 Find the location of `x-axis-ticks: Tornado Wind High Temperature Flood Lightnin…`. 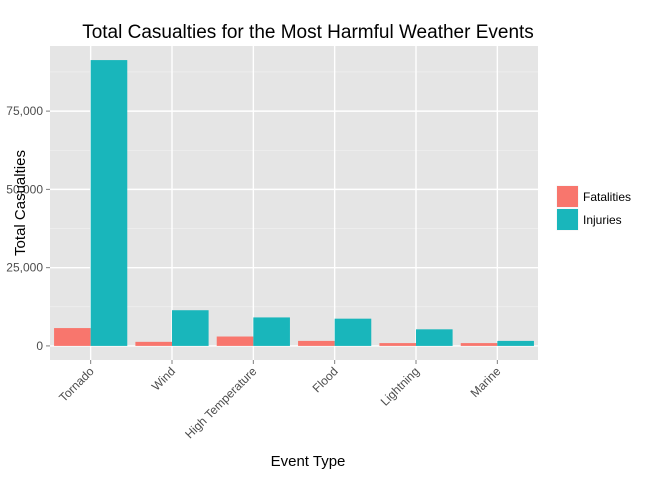

x-axis-ticks: Tornado Wind High Temperature Flood Lightnin… is located at coordinates (280, 400).